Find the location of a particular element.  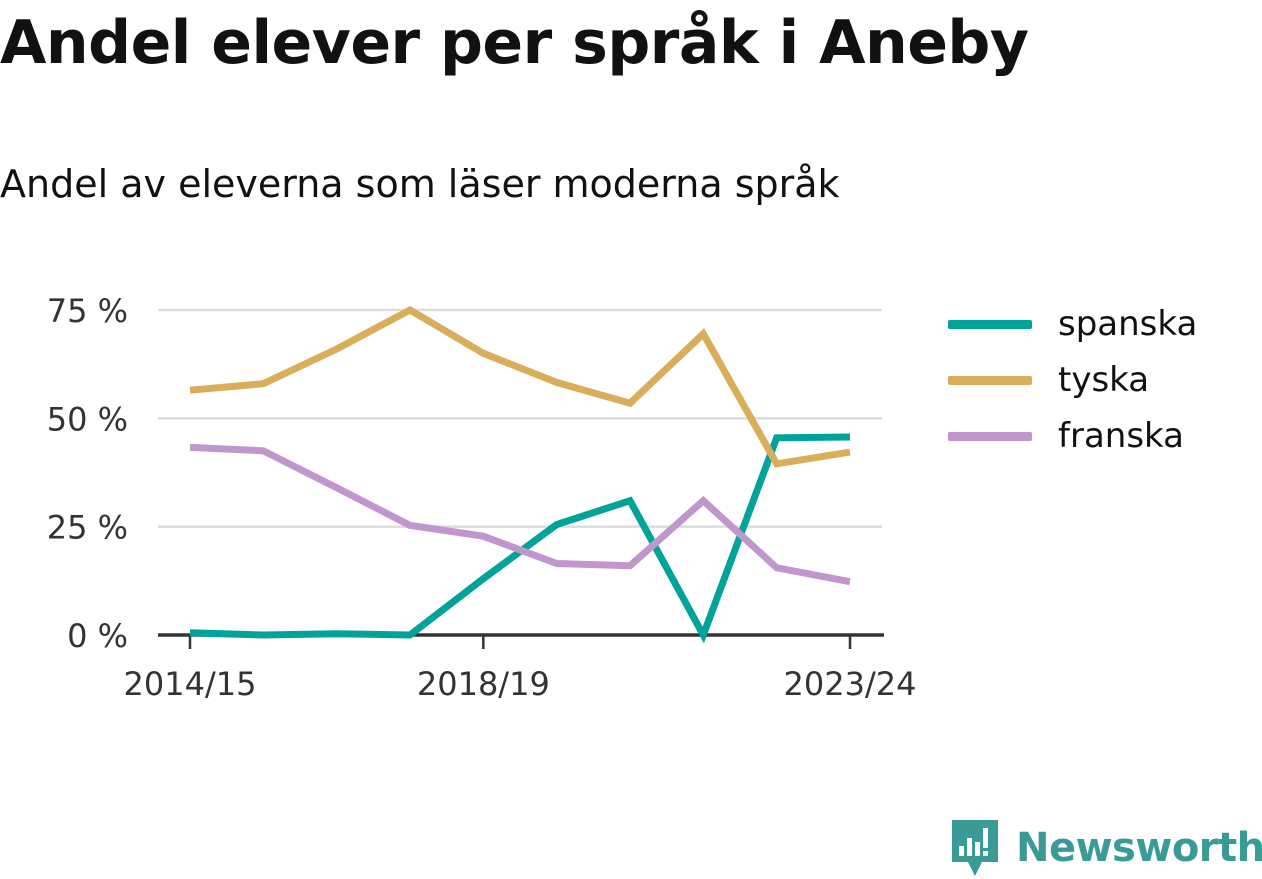

brand-logo: Newsworthy is located at coordinates (1106, 848).